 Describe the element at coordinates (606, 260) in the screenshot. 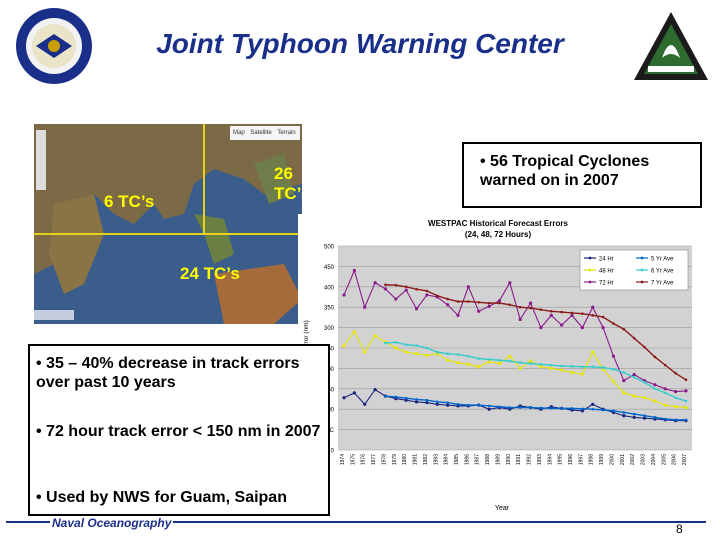

I see `legend-label: 24 Hr` at that location.